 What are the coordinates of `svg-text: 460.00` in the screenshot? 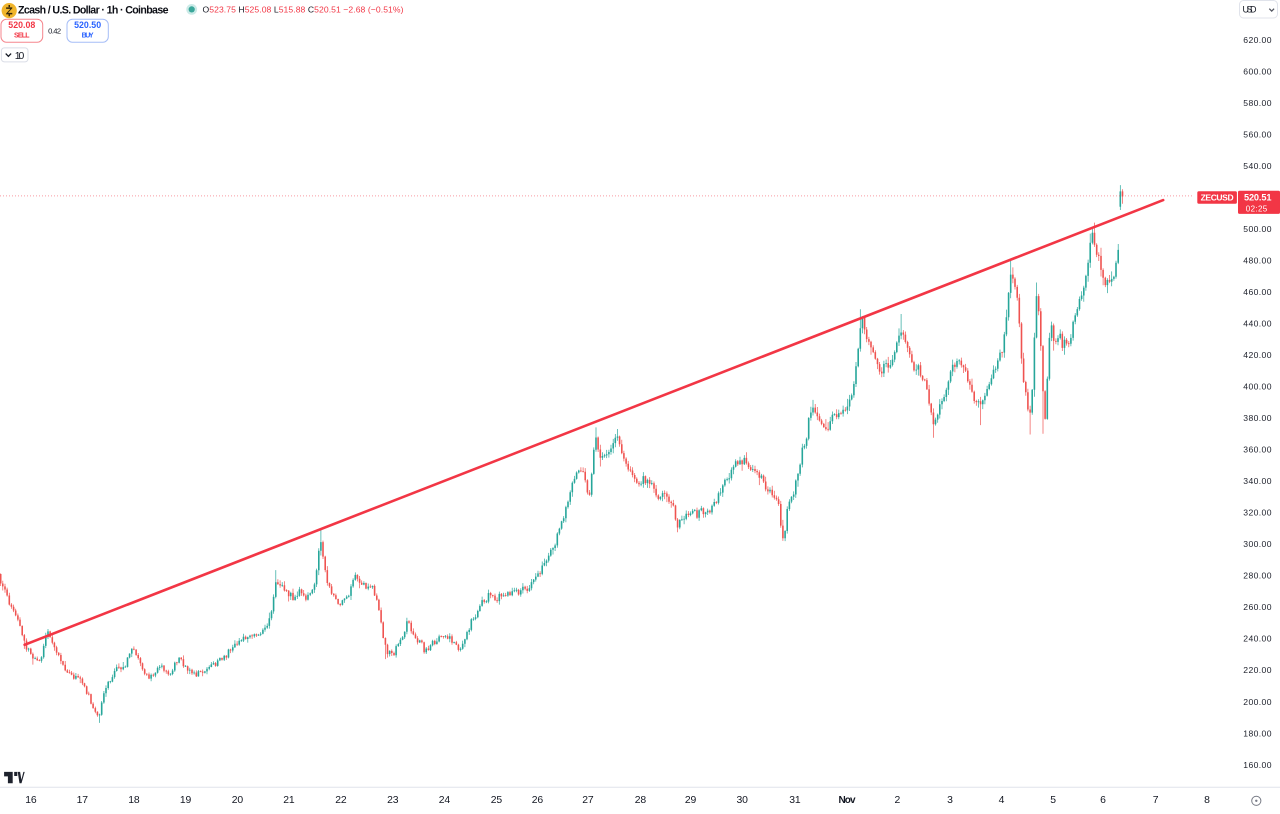 It's located at (1257, 292).